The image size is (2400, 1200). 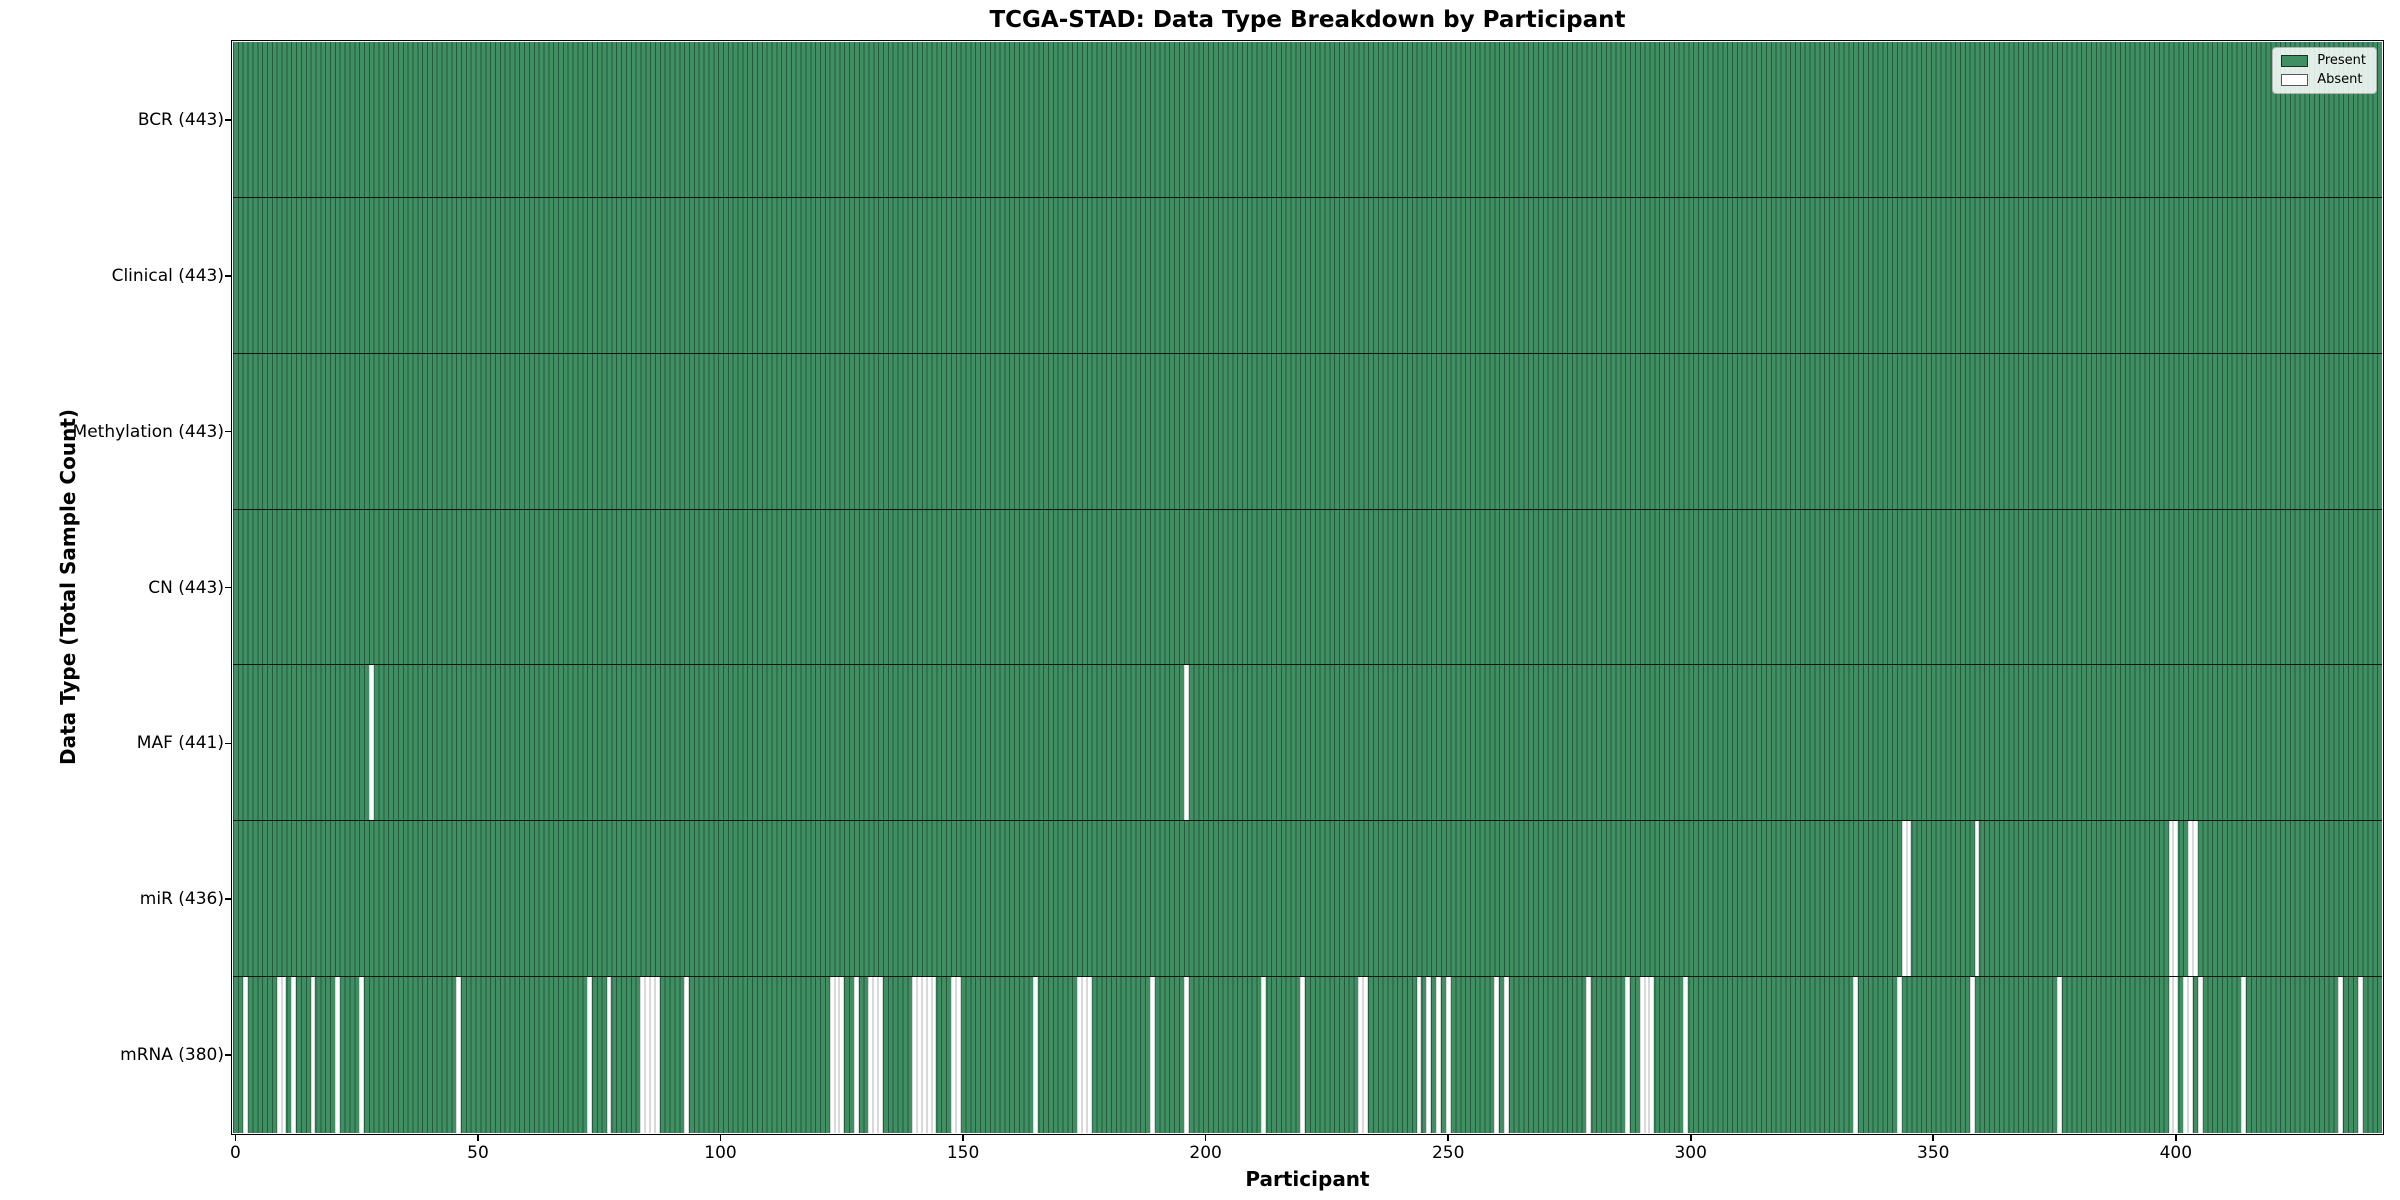 What do you see at coordinates (1307, 431) in the screenshot?
I see `row-Methylation` at bounding box center [1307, 431].